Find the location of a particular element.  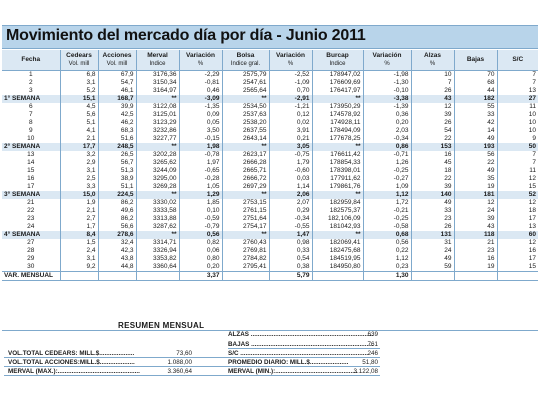

table-cell: 3,91 is located at coordinates (291, 130).